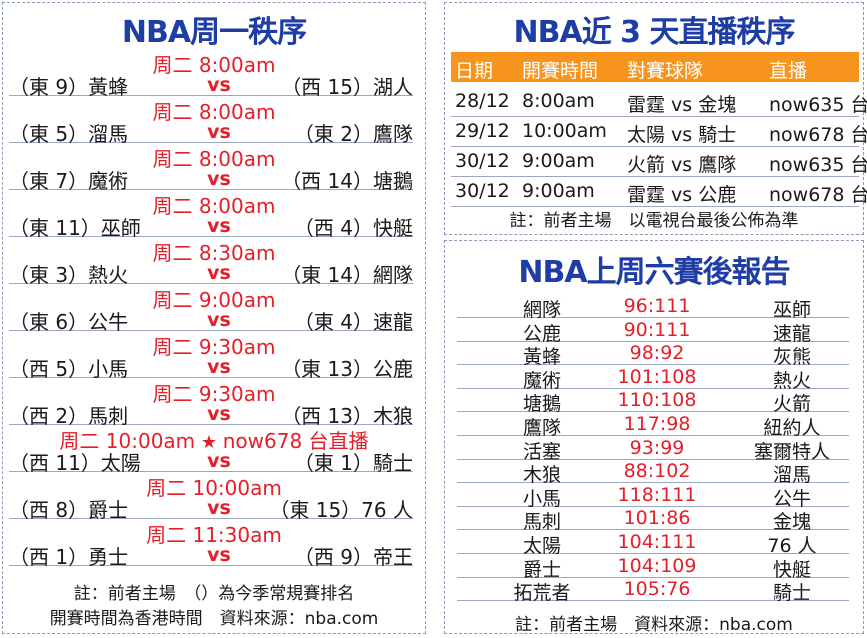  What do you see at coordinates (791, 451) in the screenshot?
I see `result-away-team: 塞爾特人` at bounding box center [791, 451].